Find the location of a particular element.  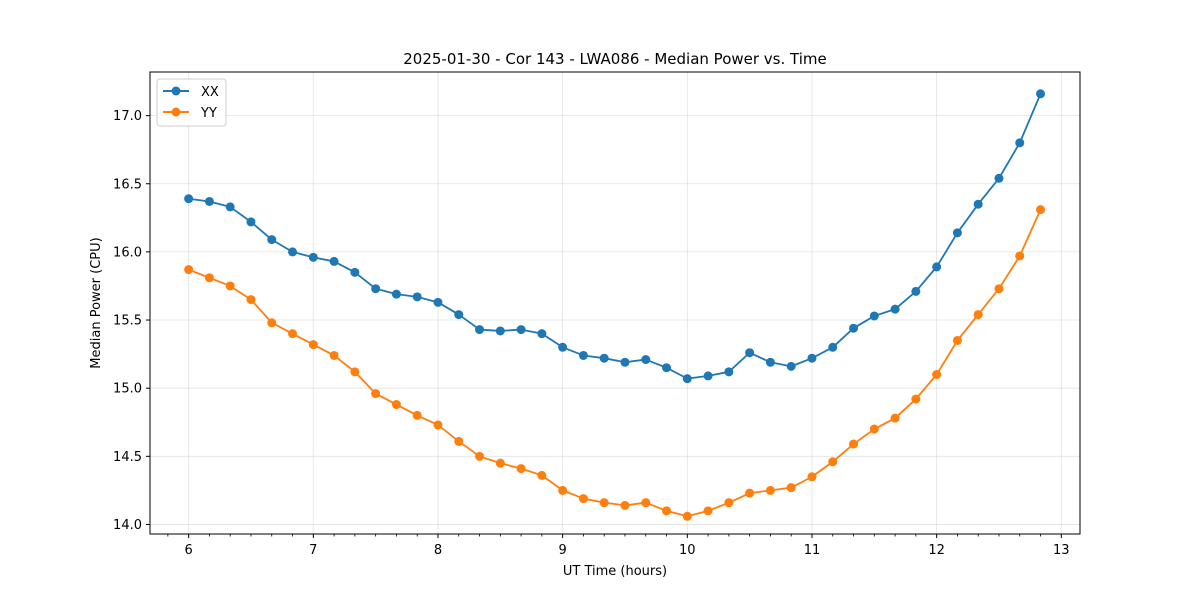

legend-marker-xx is located at coordinates (176, 91).